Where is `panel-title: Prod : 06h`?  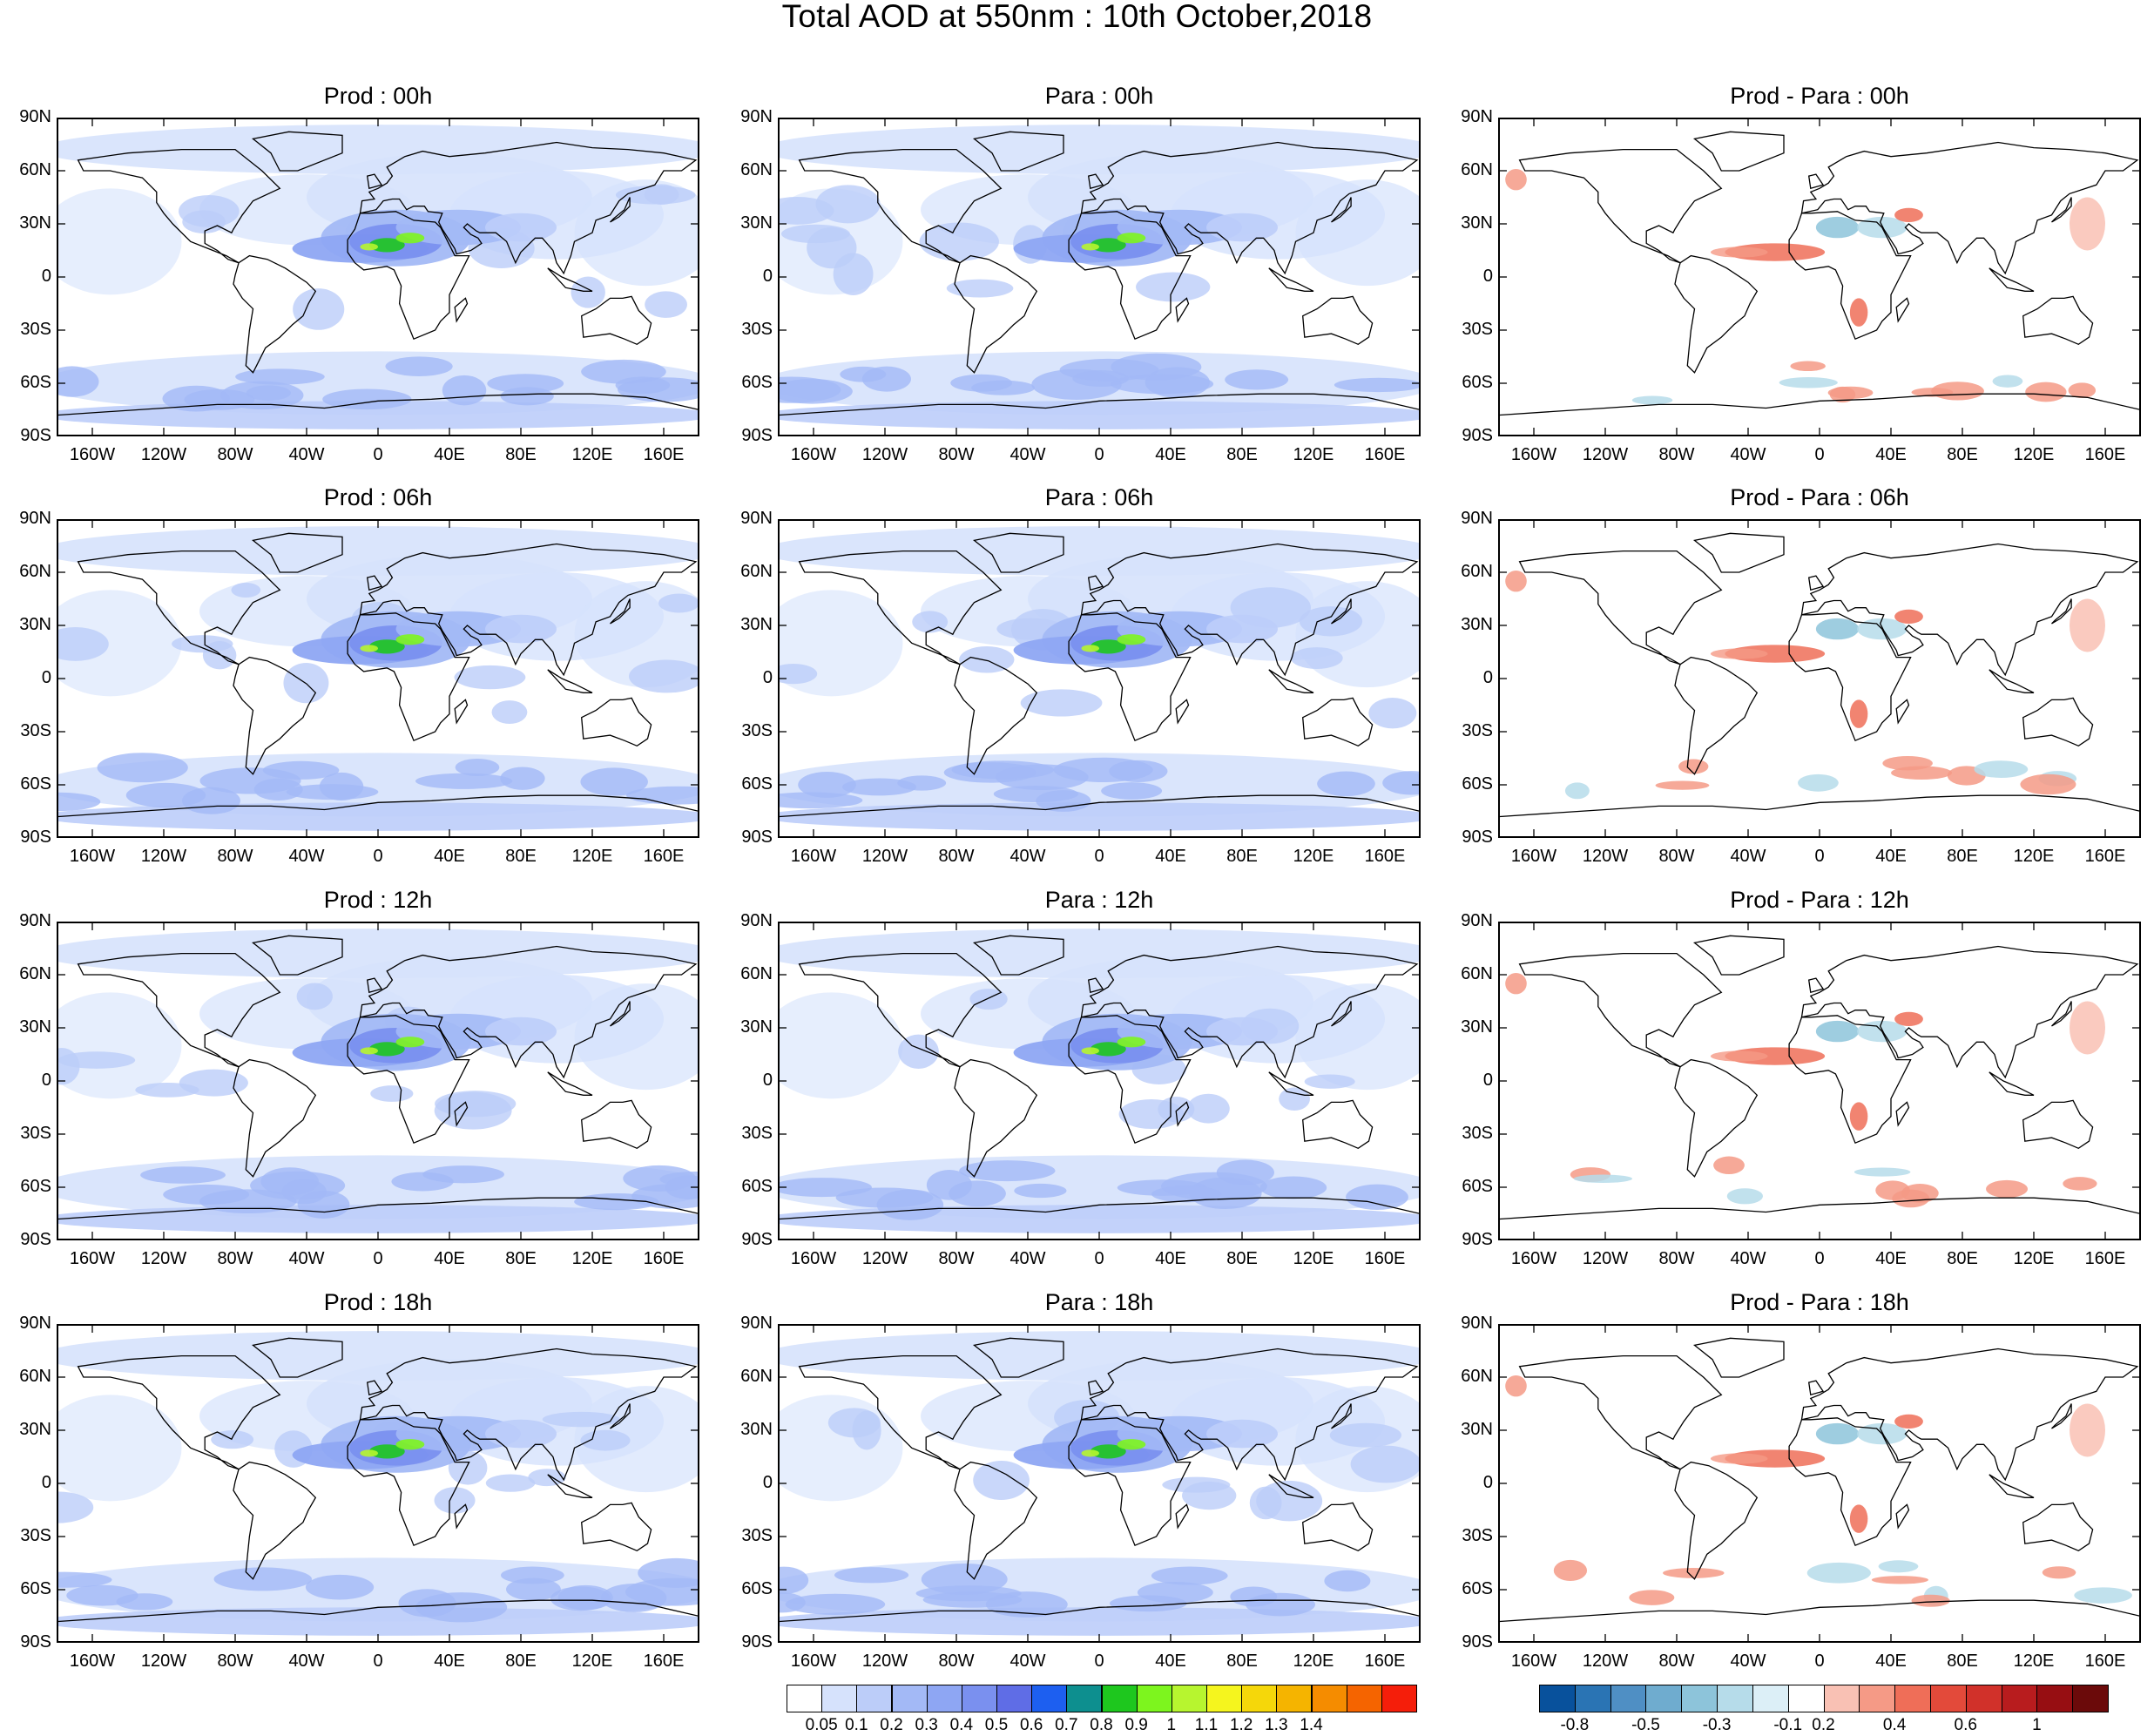
panel-title: Prod : 06h is located at coordinates (378, 497).